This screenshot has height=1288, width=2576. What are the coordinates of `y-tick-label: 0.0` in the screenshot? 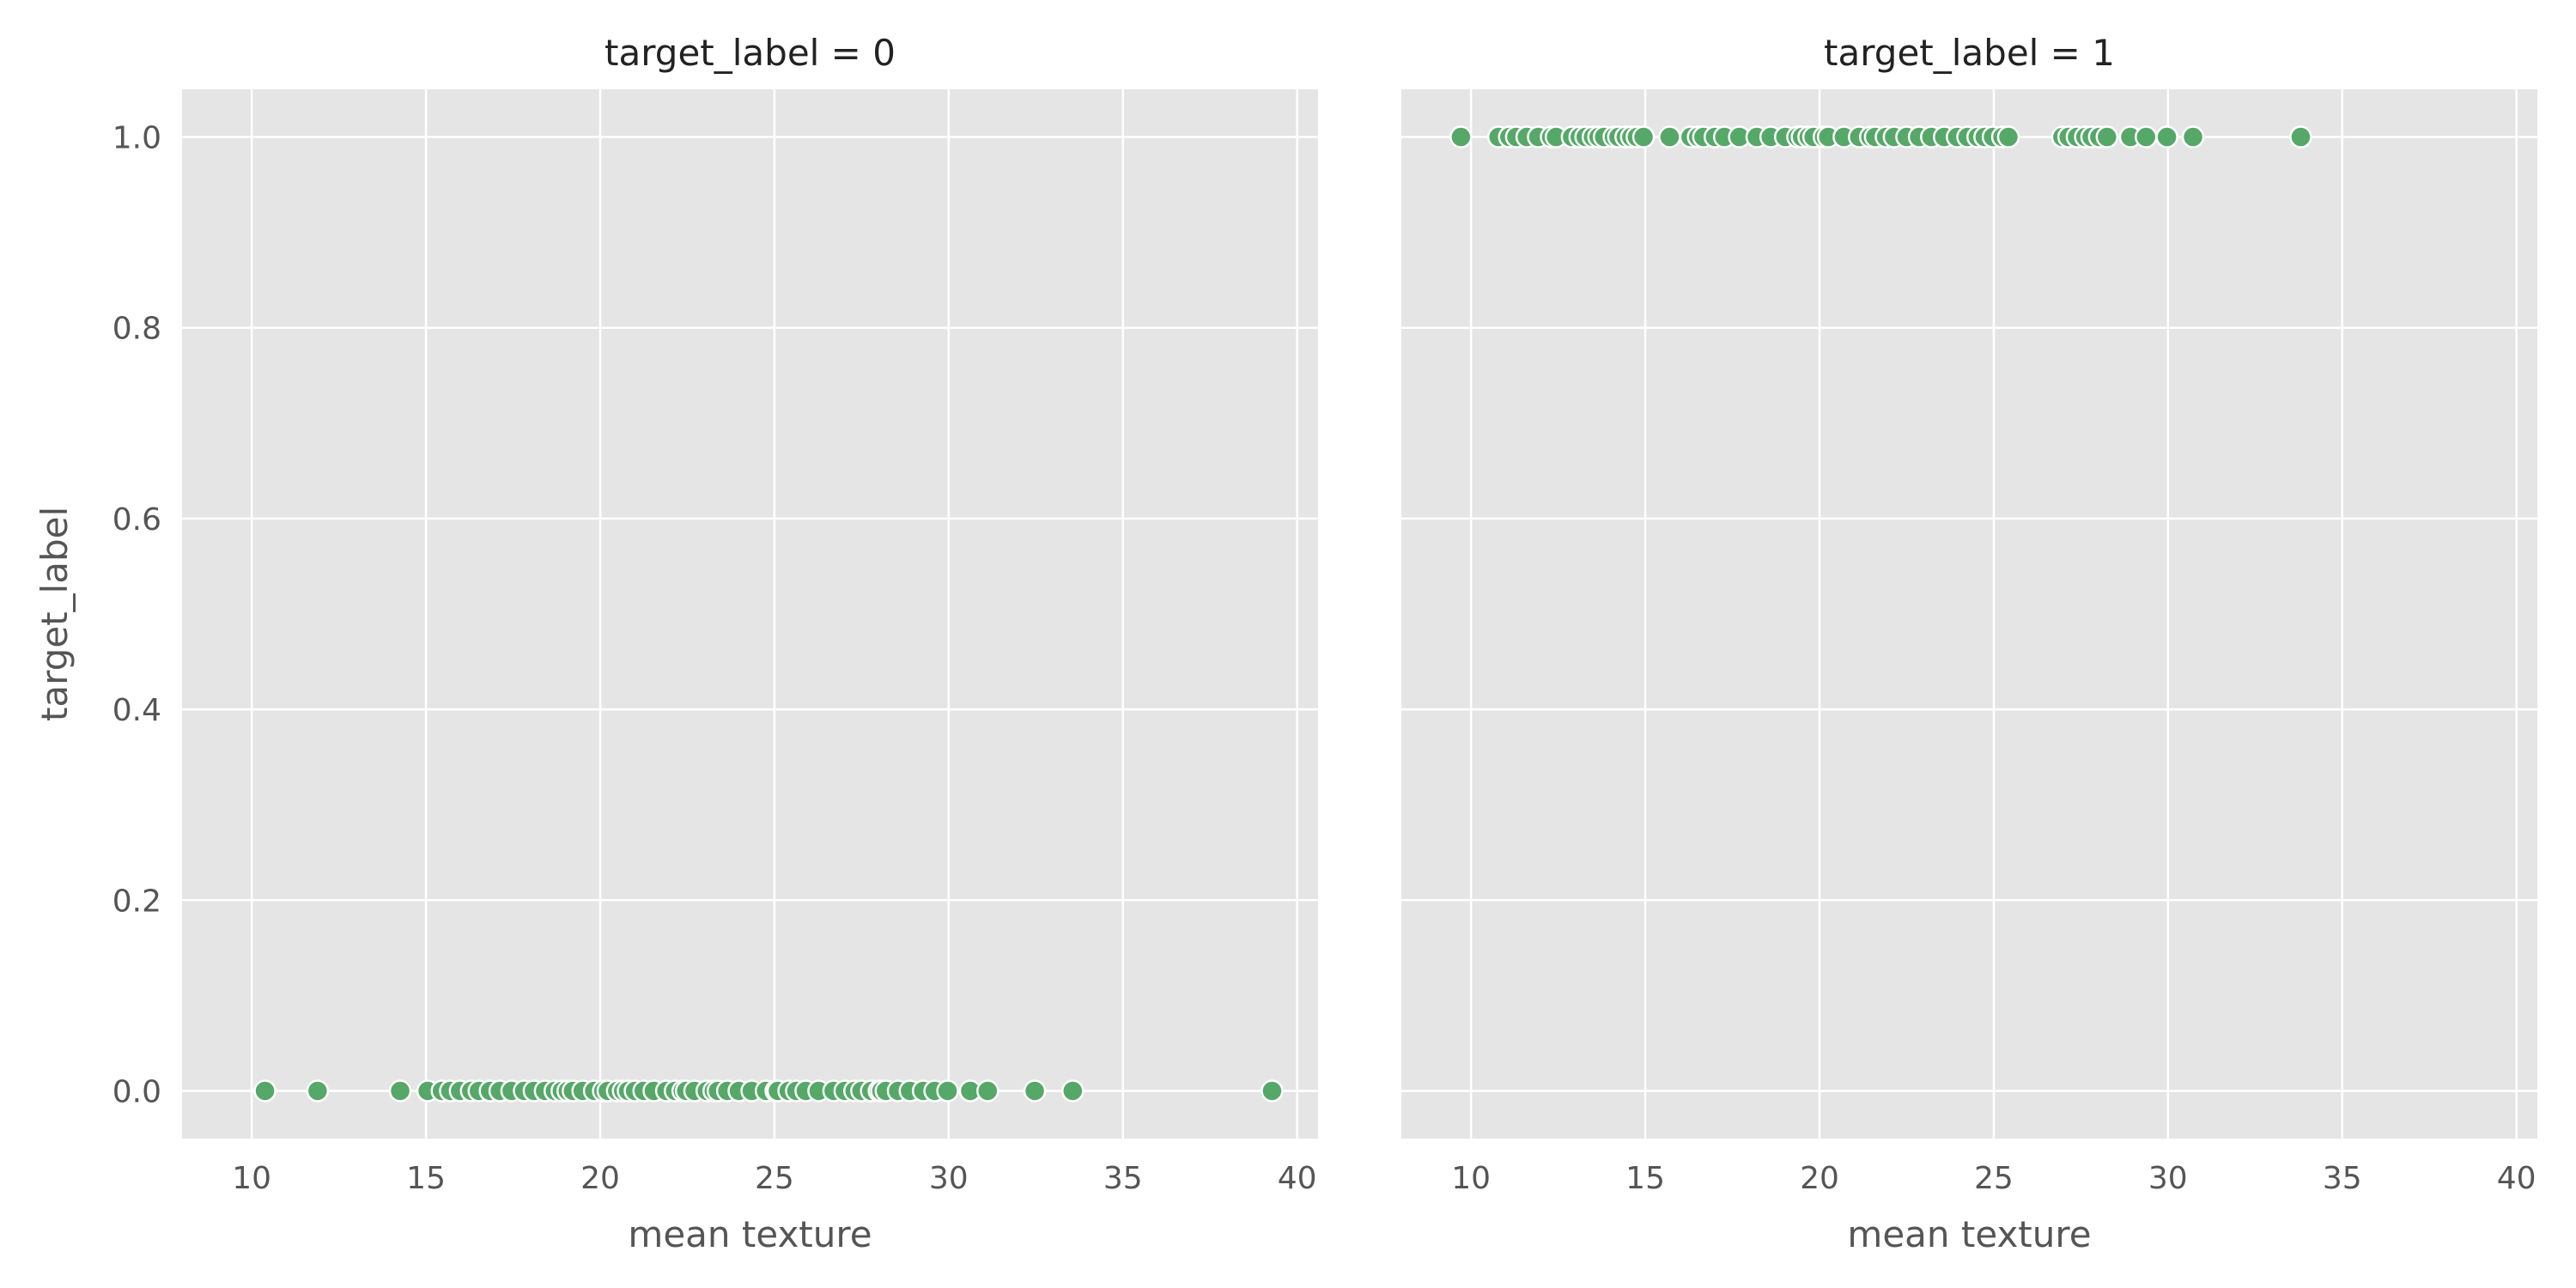 It's located at (137, 1091).